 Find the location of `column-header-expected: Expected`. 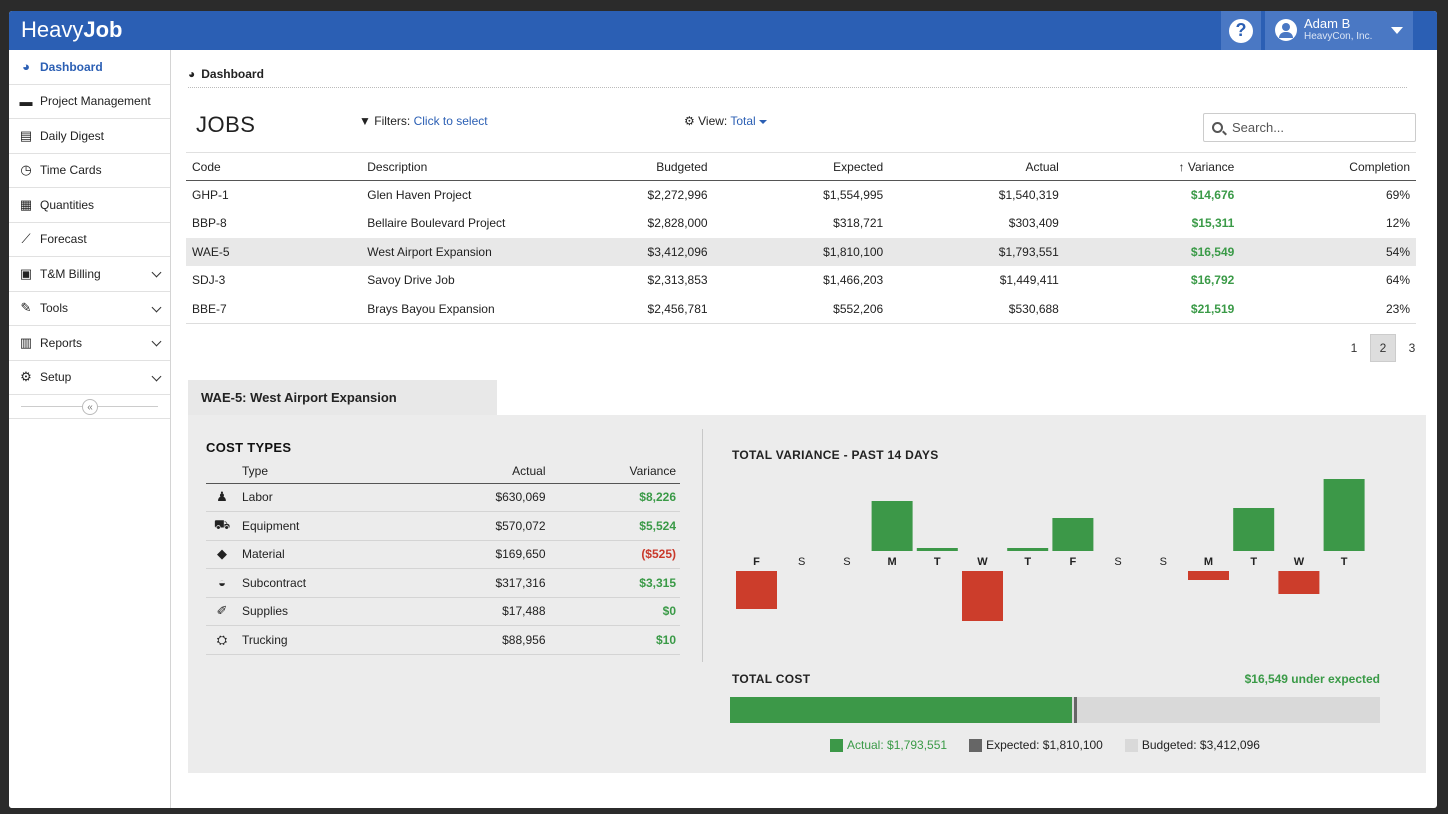

column-header-expected: Expected is located at coordinates (801, 166).